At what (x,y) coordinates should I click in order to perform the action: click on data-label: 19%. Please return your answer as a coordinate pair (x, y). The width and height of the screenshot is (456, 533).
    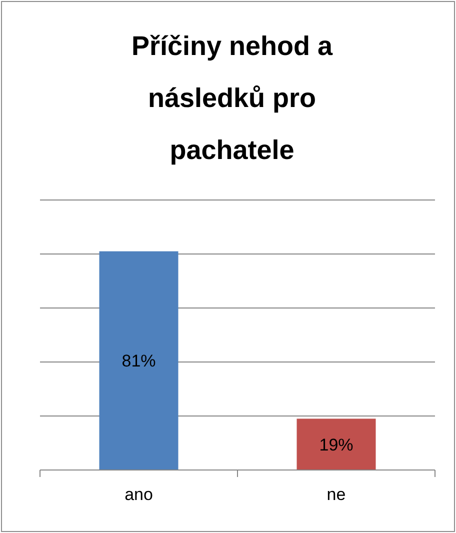
    Looking at the image, I should click on (336, 444).